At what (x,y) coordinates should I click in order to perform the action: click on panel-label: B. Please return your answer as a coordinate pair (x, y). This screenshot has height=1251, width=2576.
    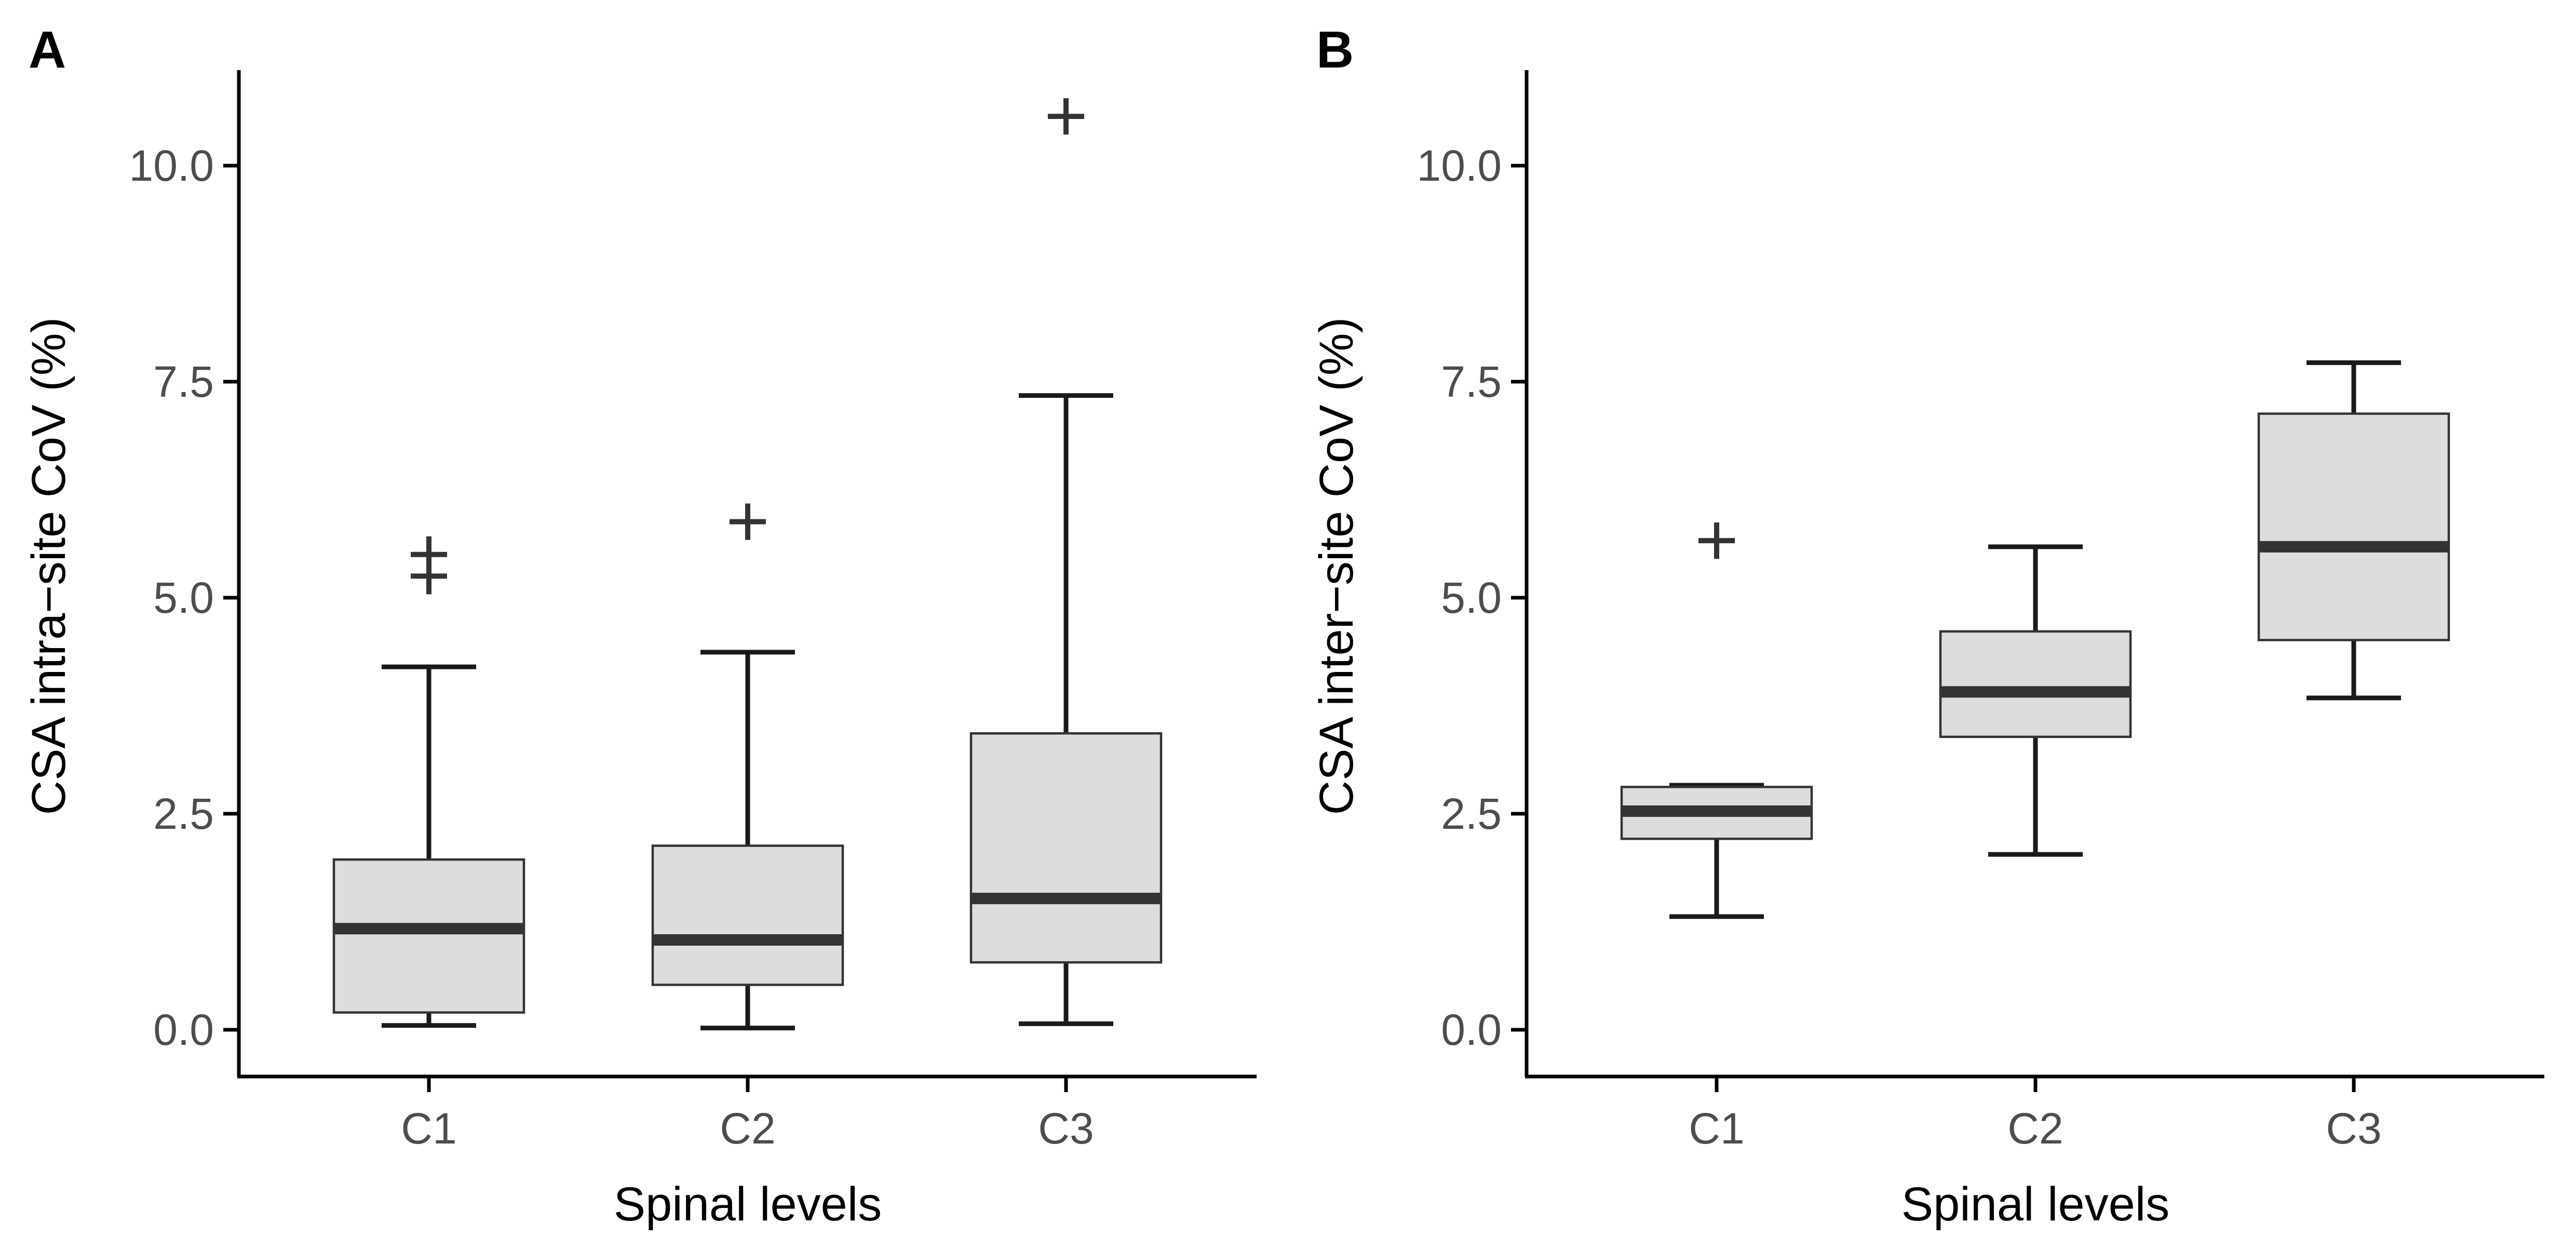
    Looking at the image, I should click on (1335, 50).